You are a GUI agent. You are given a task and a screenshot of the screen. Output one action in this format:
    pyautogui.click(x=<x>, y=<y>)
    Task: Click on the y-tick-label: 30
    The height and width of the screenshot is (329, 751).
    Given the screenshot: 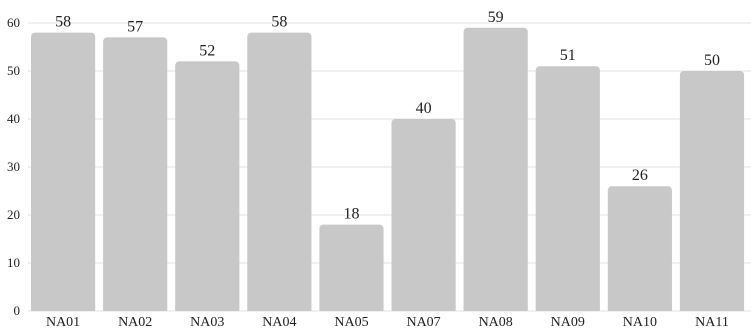 What is the action you would take?
    pyautogui.click(x=13, y=166)
    